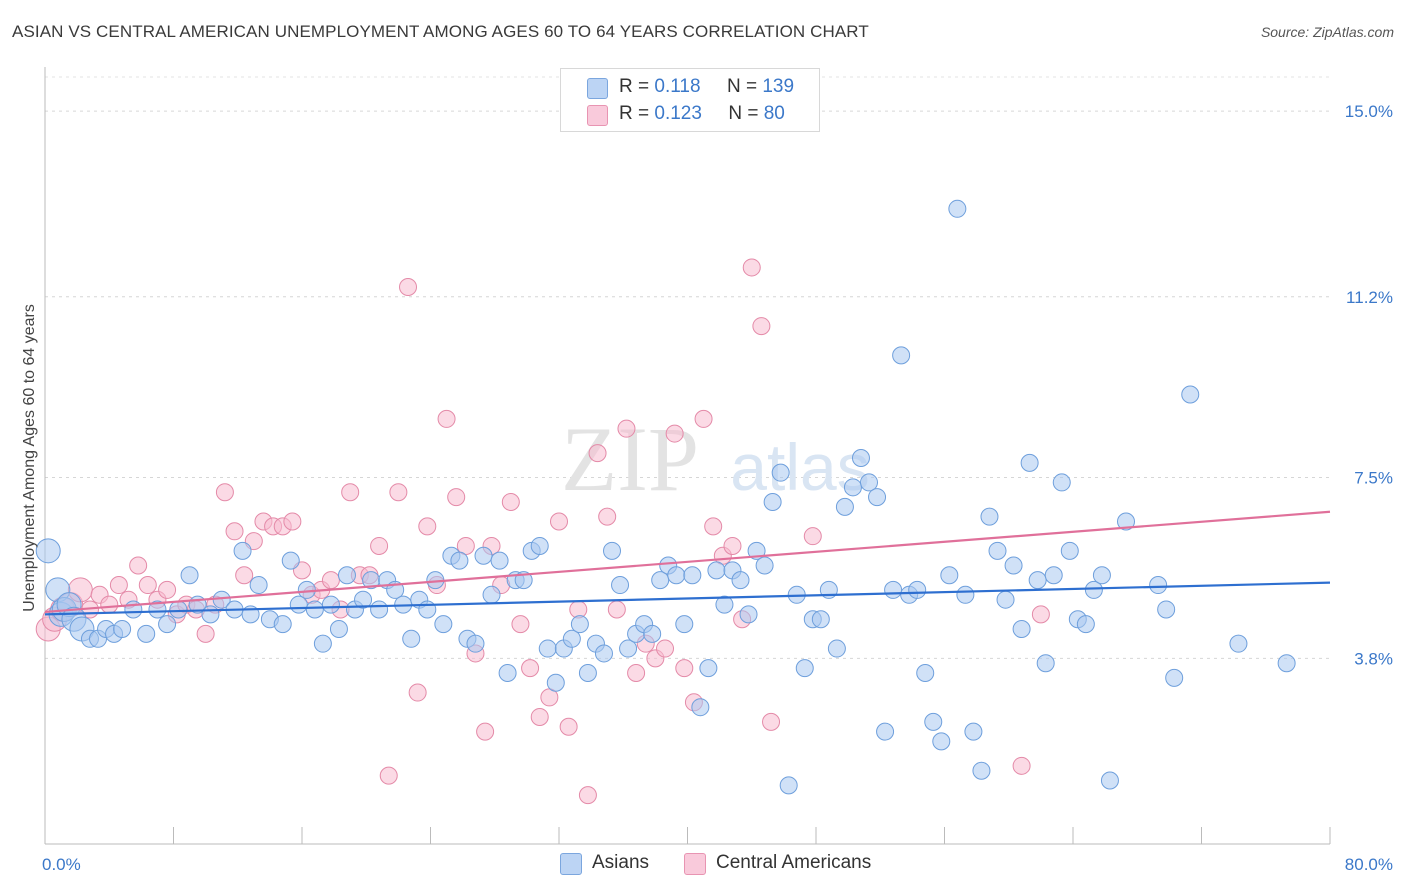  What do you see at coordinates (677, 86) in the screenshot?
I see `r-value-asians: 0.118` at bounding box center [677, 86].